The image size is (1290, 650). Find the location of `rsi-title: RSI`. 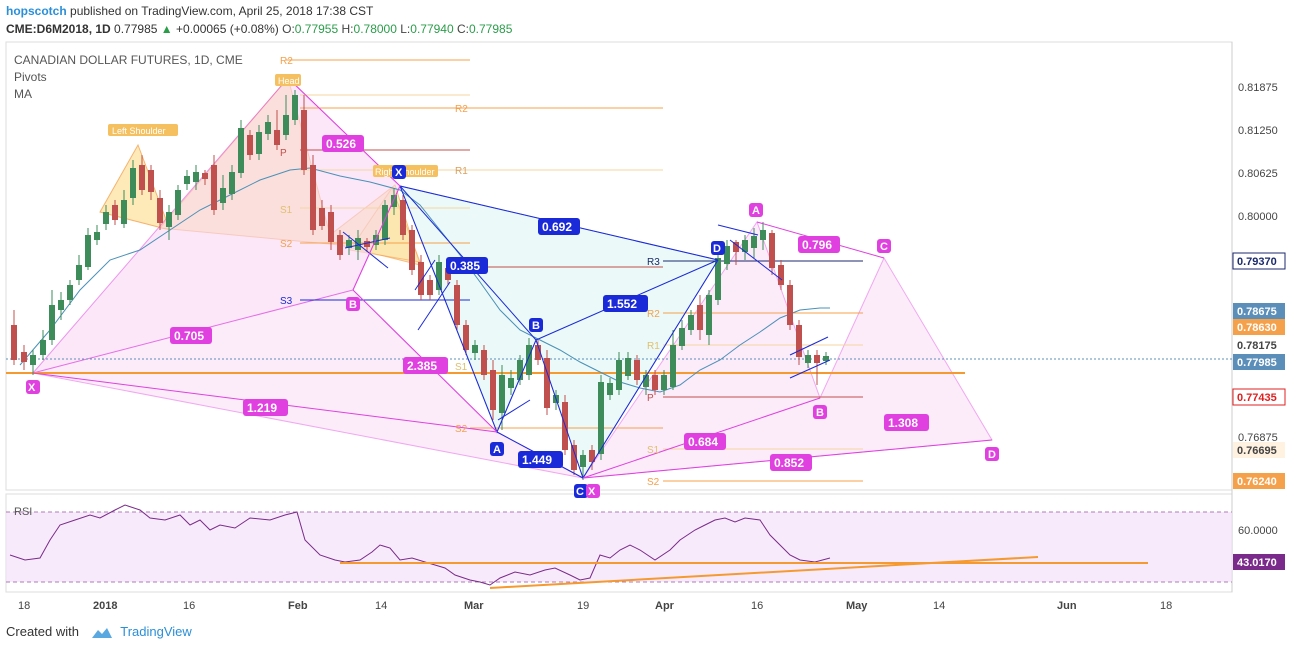

rsi-title: RSI is located at coordinates (23, 512).